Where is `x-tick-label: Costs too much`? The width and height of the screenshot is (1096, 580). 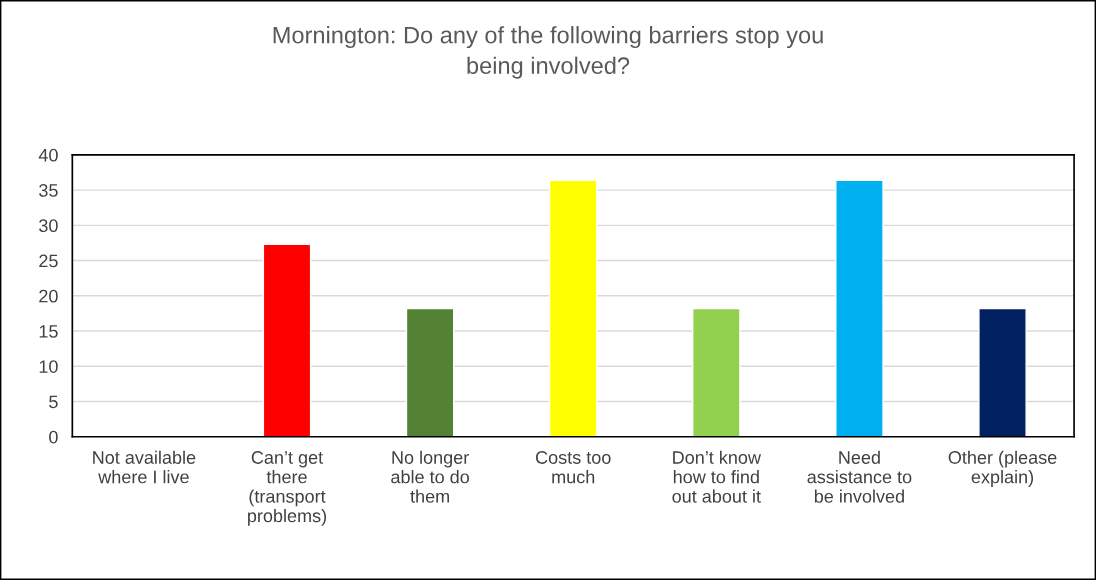 x-tick-label: Costs too much is located at coordinates (573, 467).